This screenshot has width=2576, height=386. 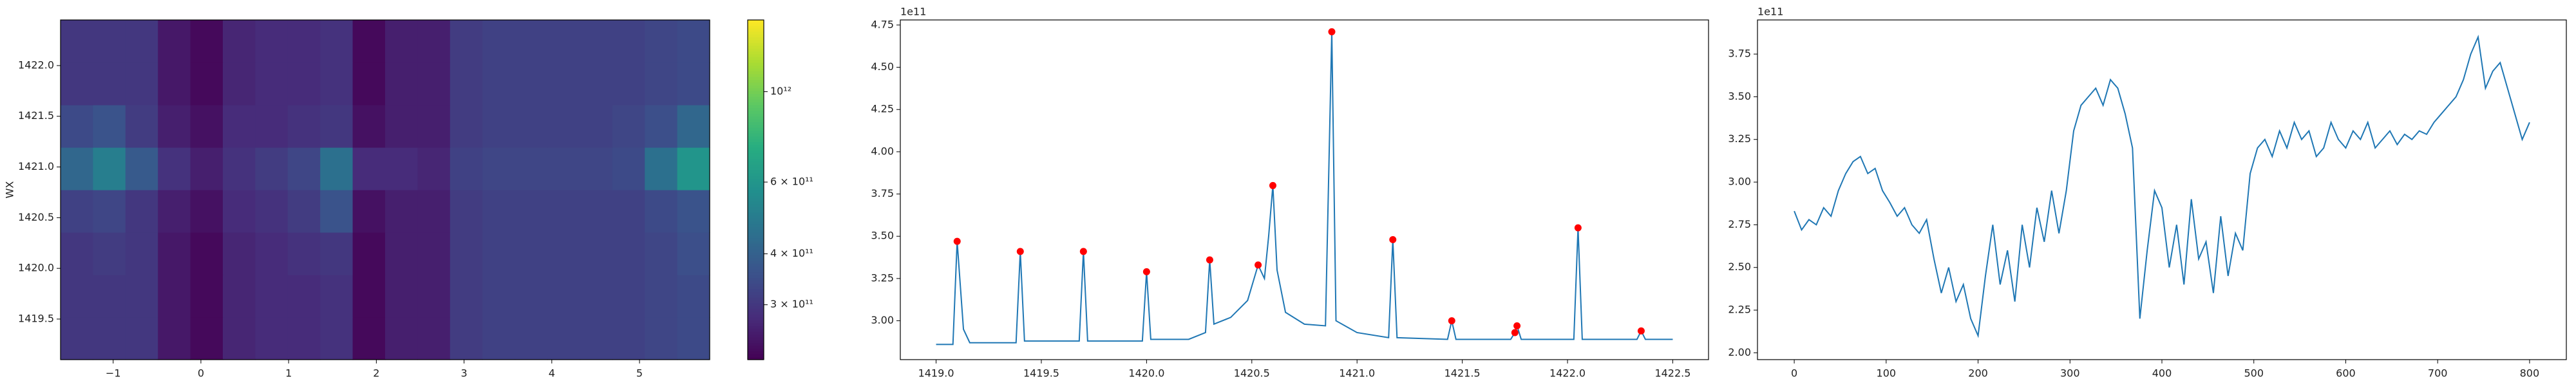 What do you see at coordinates (1794, 373) in the screenshot?
I see `x-tick-label: 0` at bounding box center [1794, 373].